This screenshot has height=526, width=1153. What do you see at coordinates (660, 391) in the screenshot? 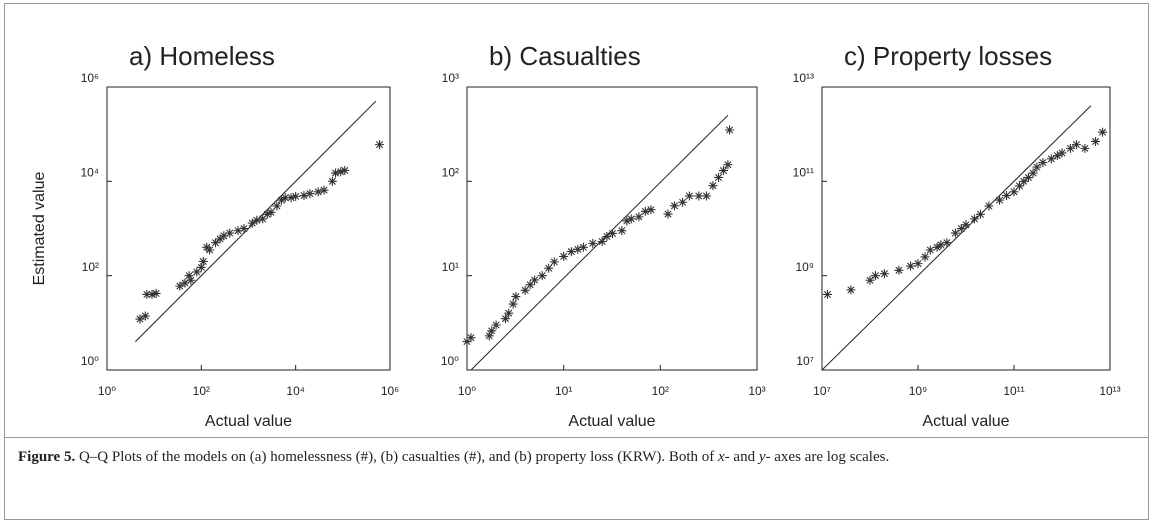
I see `x-tick-label: 10²` at bounding box center [660, 391].